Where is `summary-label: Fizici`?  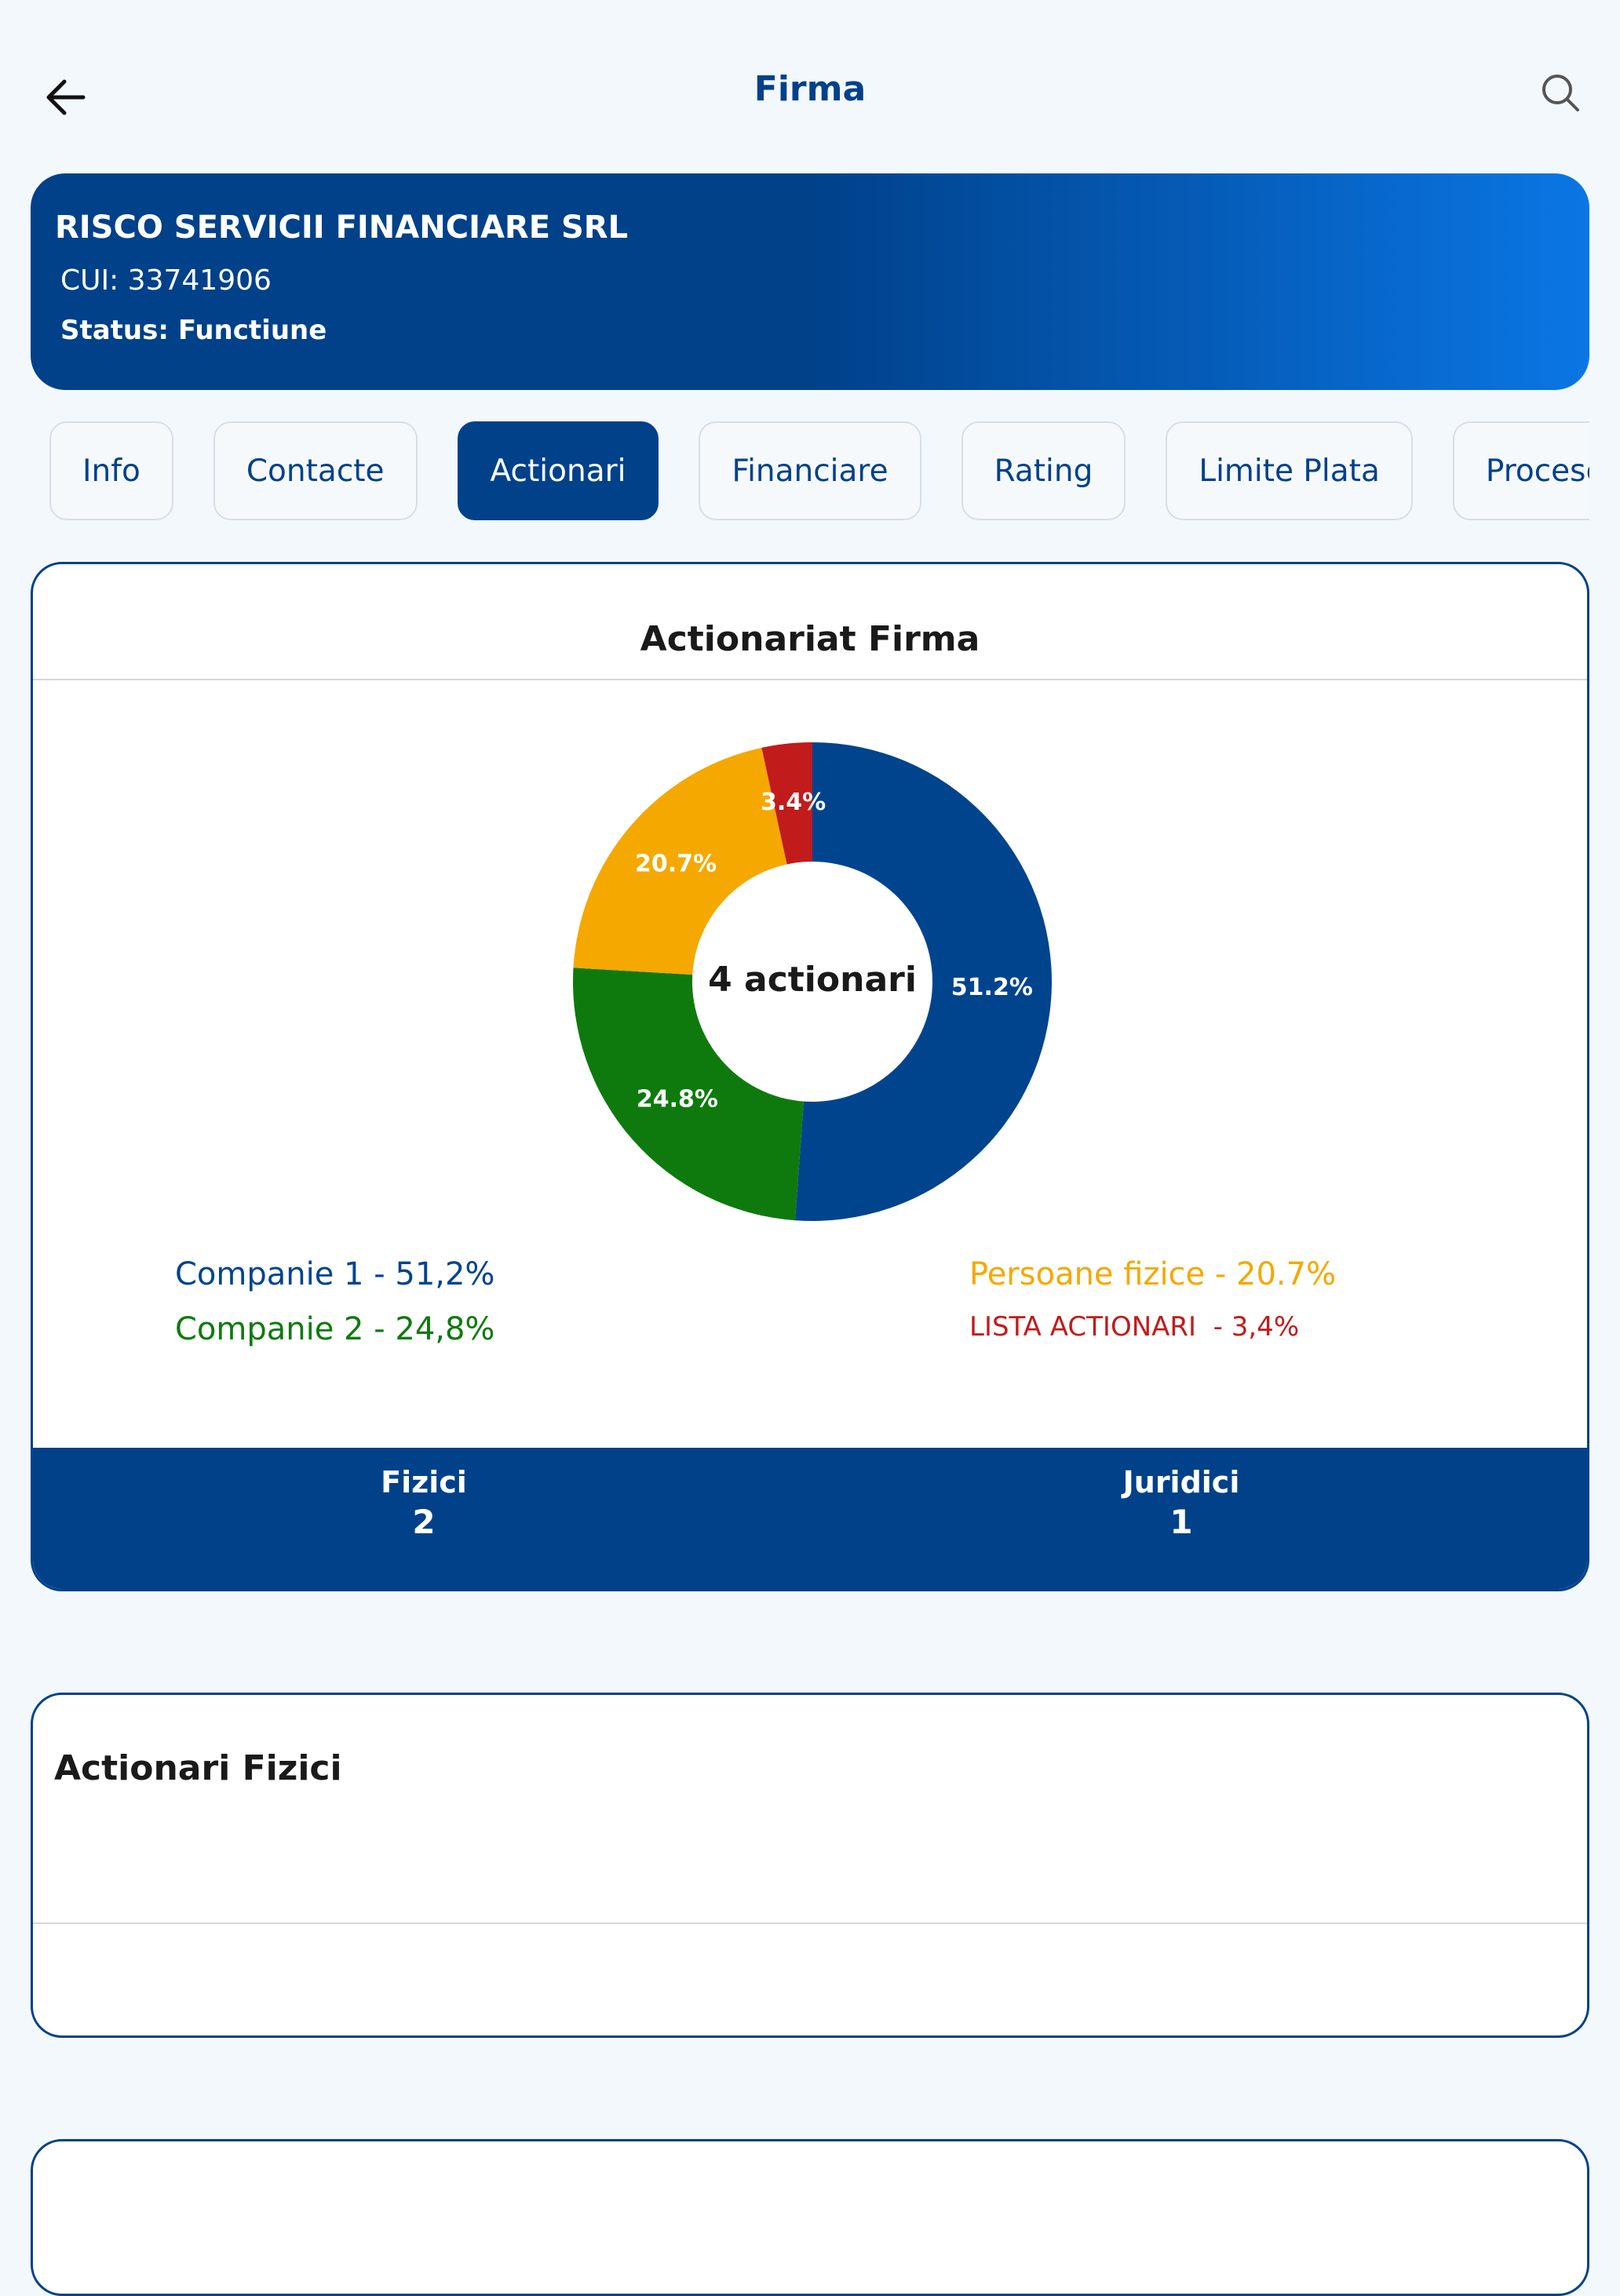 summary-label: Fizici is located at coordinates (424, 1482).